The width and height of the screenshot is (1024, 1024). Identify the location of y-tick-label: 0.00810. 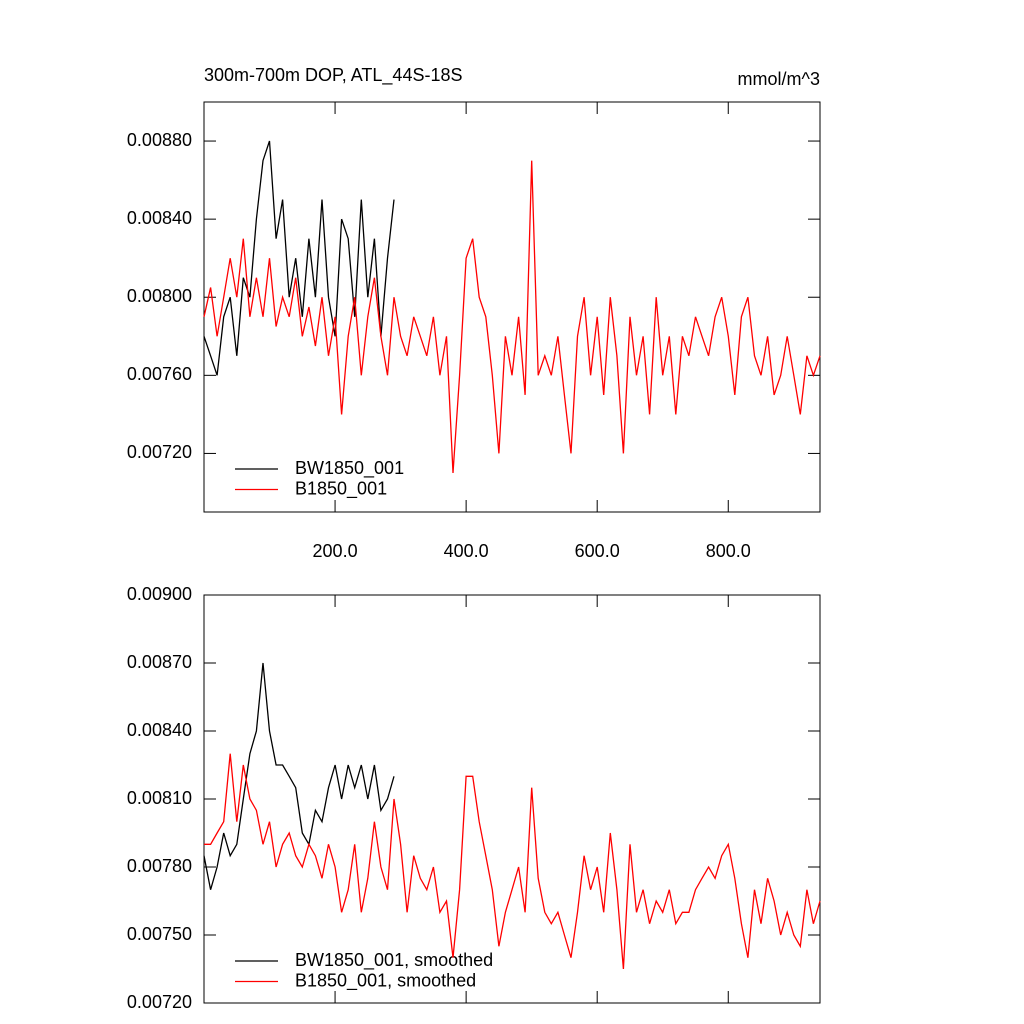
(159, 798).